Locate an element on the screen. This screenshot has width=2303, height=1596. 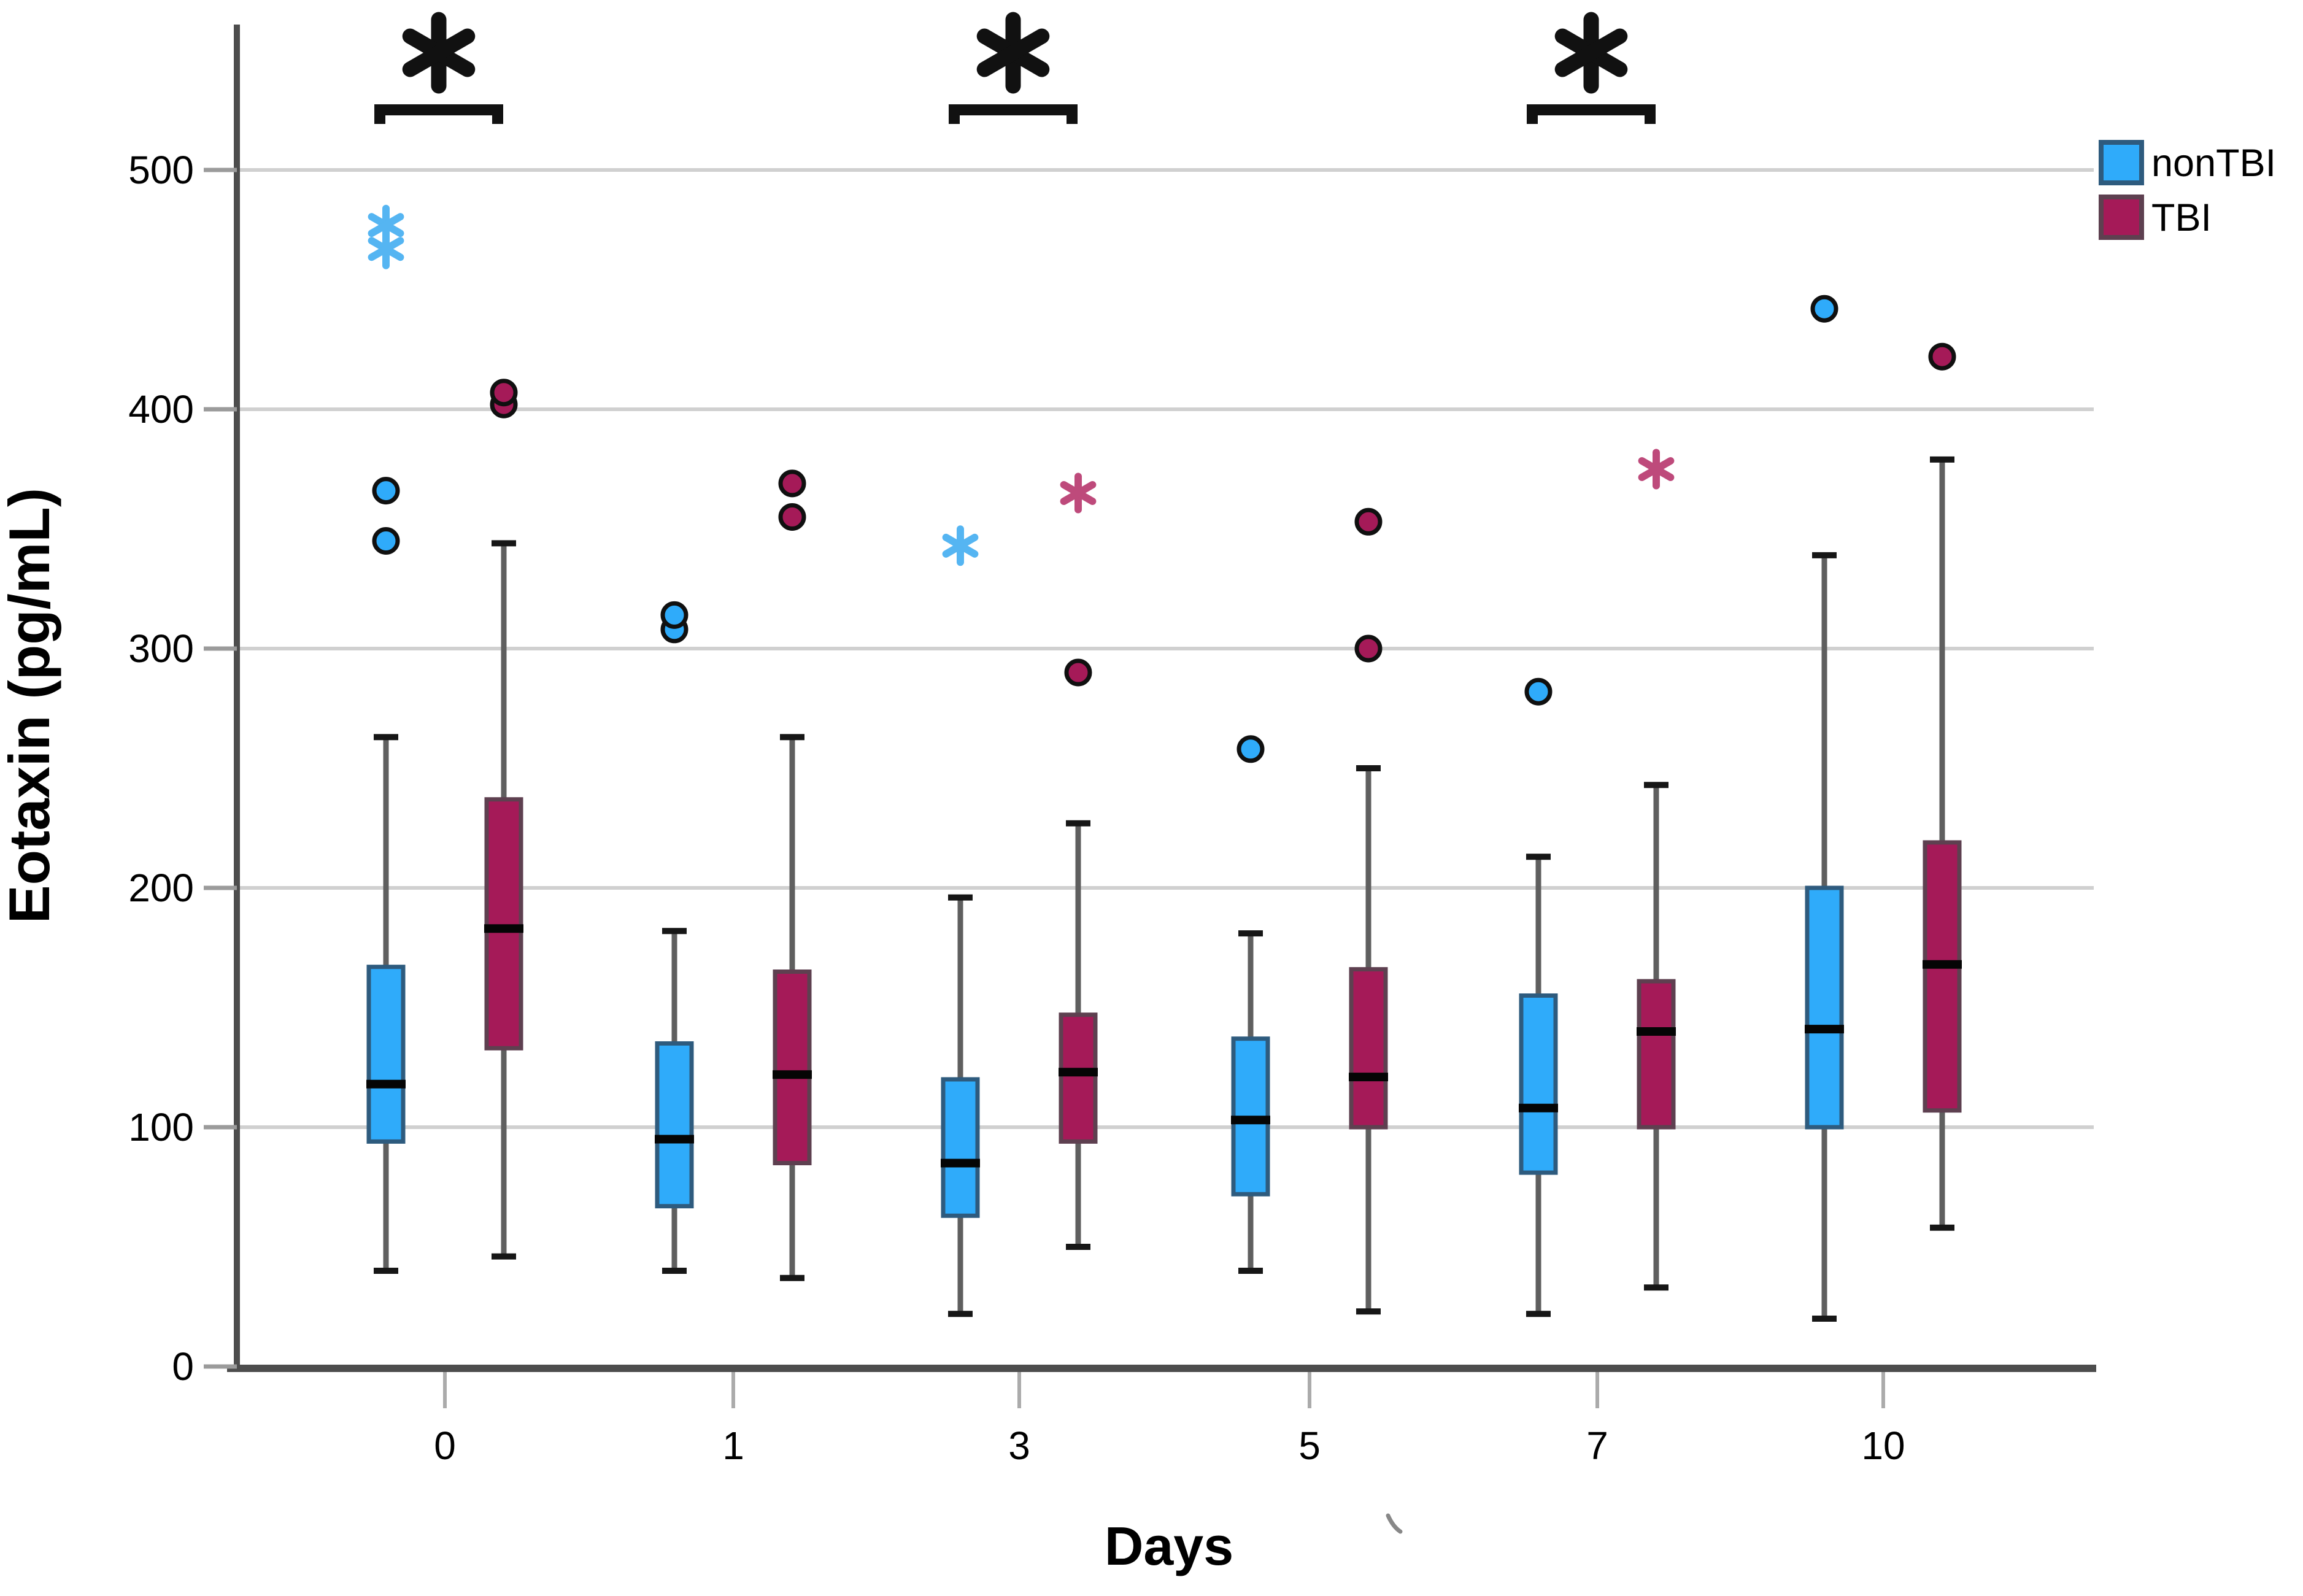
y-tick-label-200: 200 is located at coordinates (161, 888).